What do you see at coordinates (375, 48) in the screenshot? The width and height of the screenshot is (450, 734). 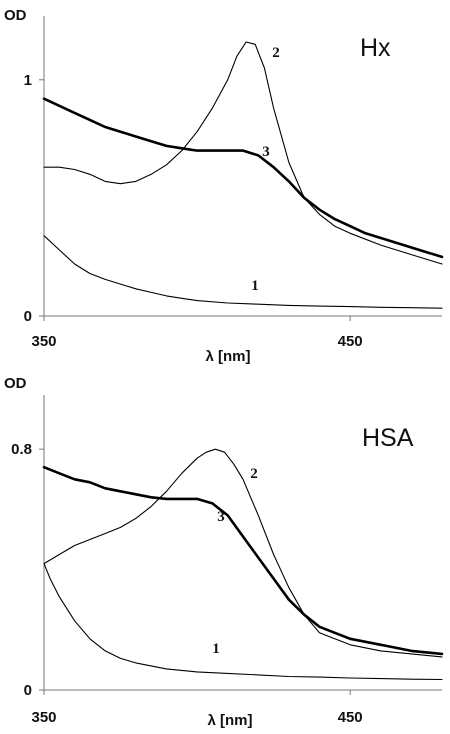 I see `panel-title: Hx` at bounding box center [375, 48].